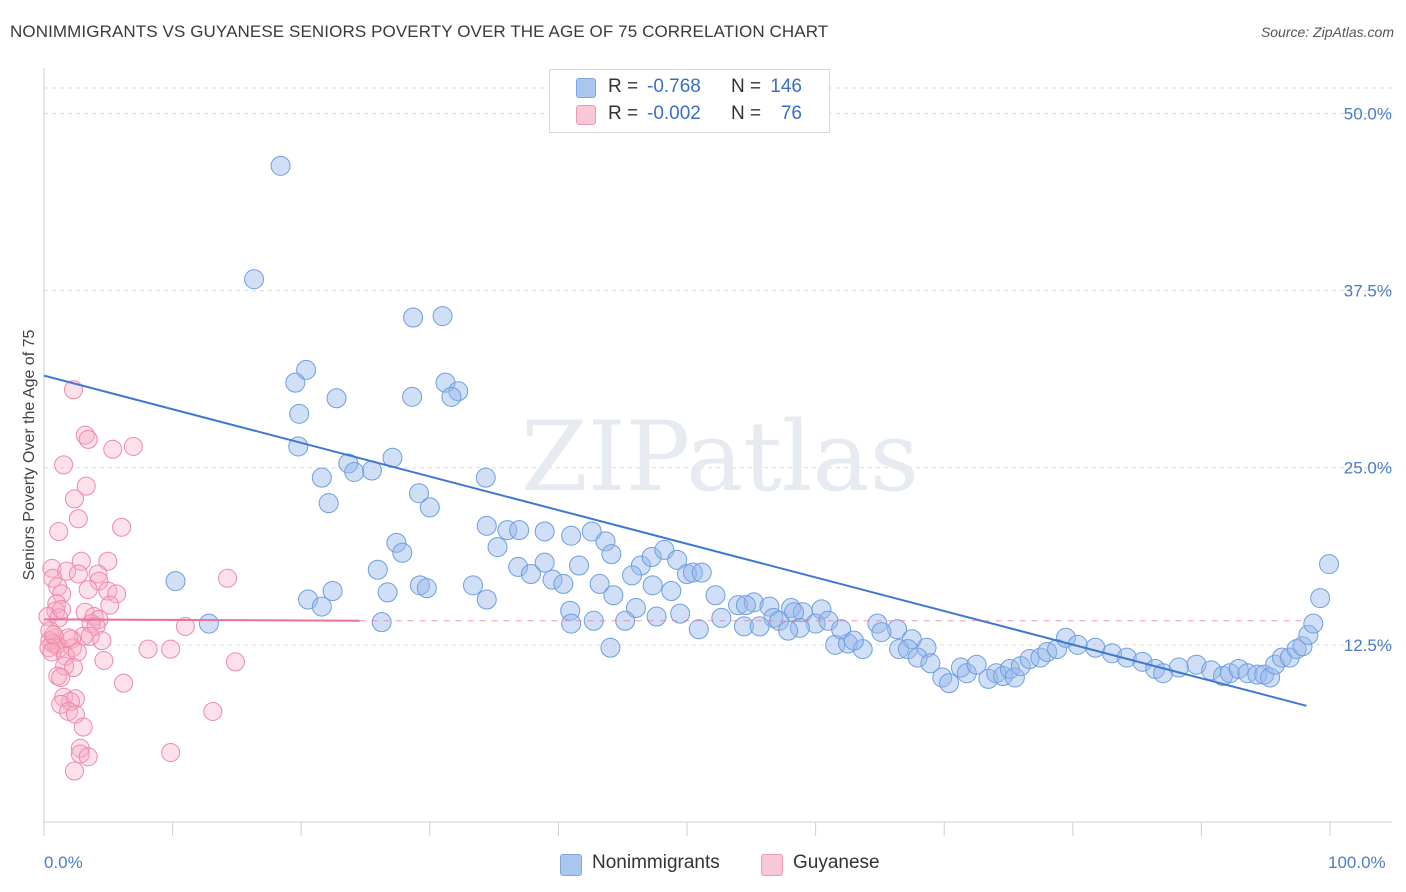  I want to click on correlation-legend: R = -0.768 N = 146 R = -0.002 N = 76, so click(689, 101).